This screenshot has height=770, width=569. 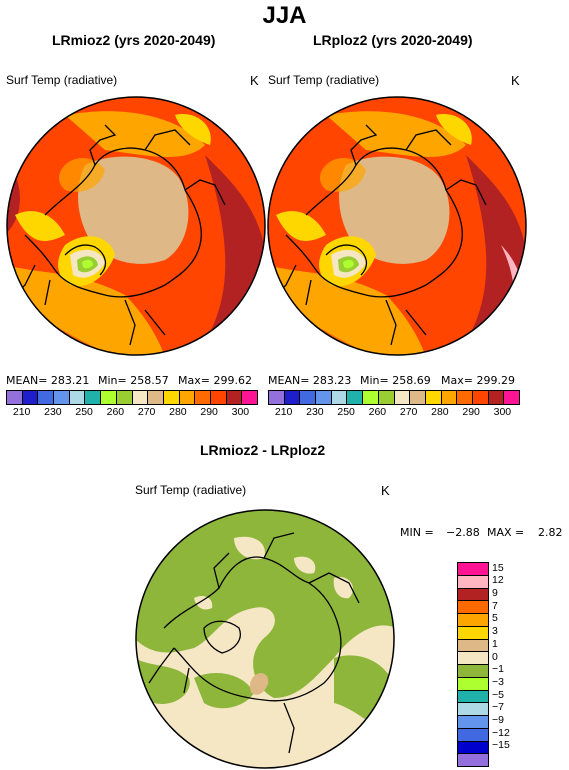 I want to click on colorbar-right, so click(x=394, y=397).